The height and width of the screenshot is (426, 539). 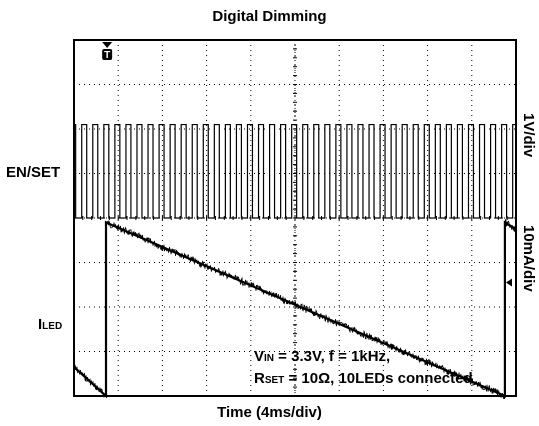 What do you see at coordinates (332, 356) in the screenshot?
I see `annotation-line-1-text: = 3.3V, f = 1kHz,` at bounding box center [332, 356].